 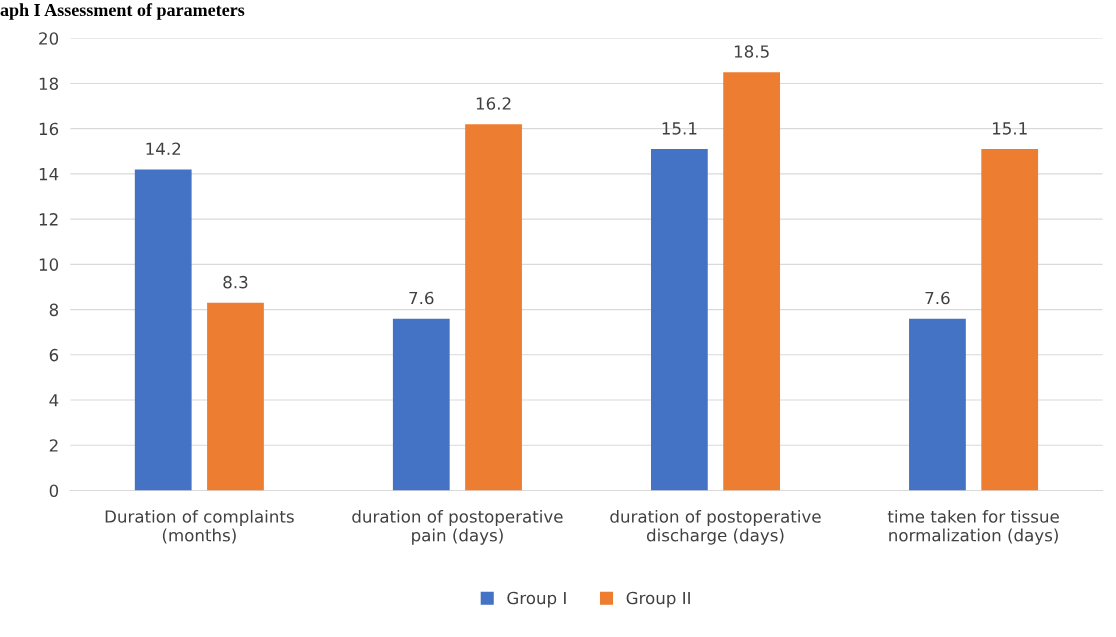 What do you see at coordinates (49, 84) in the screenshot?
I see `y-tick-label: 18` at bounding box center [49, 84].